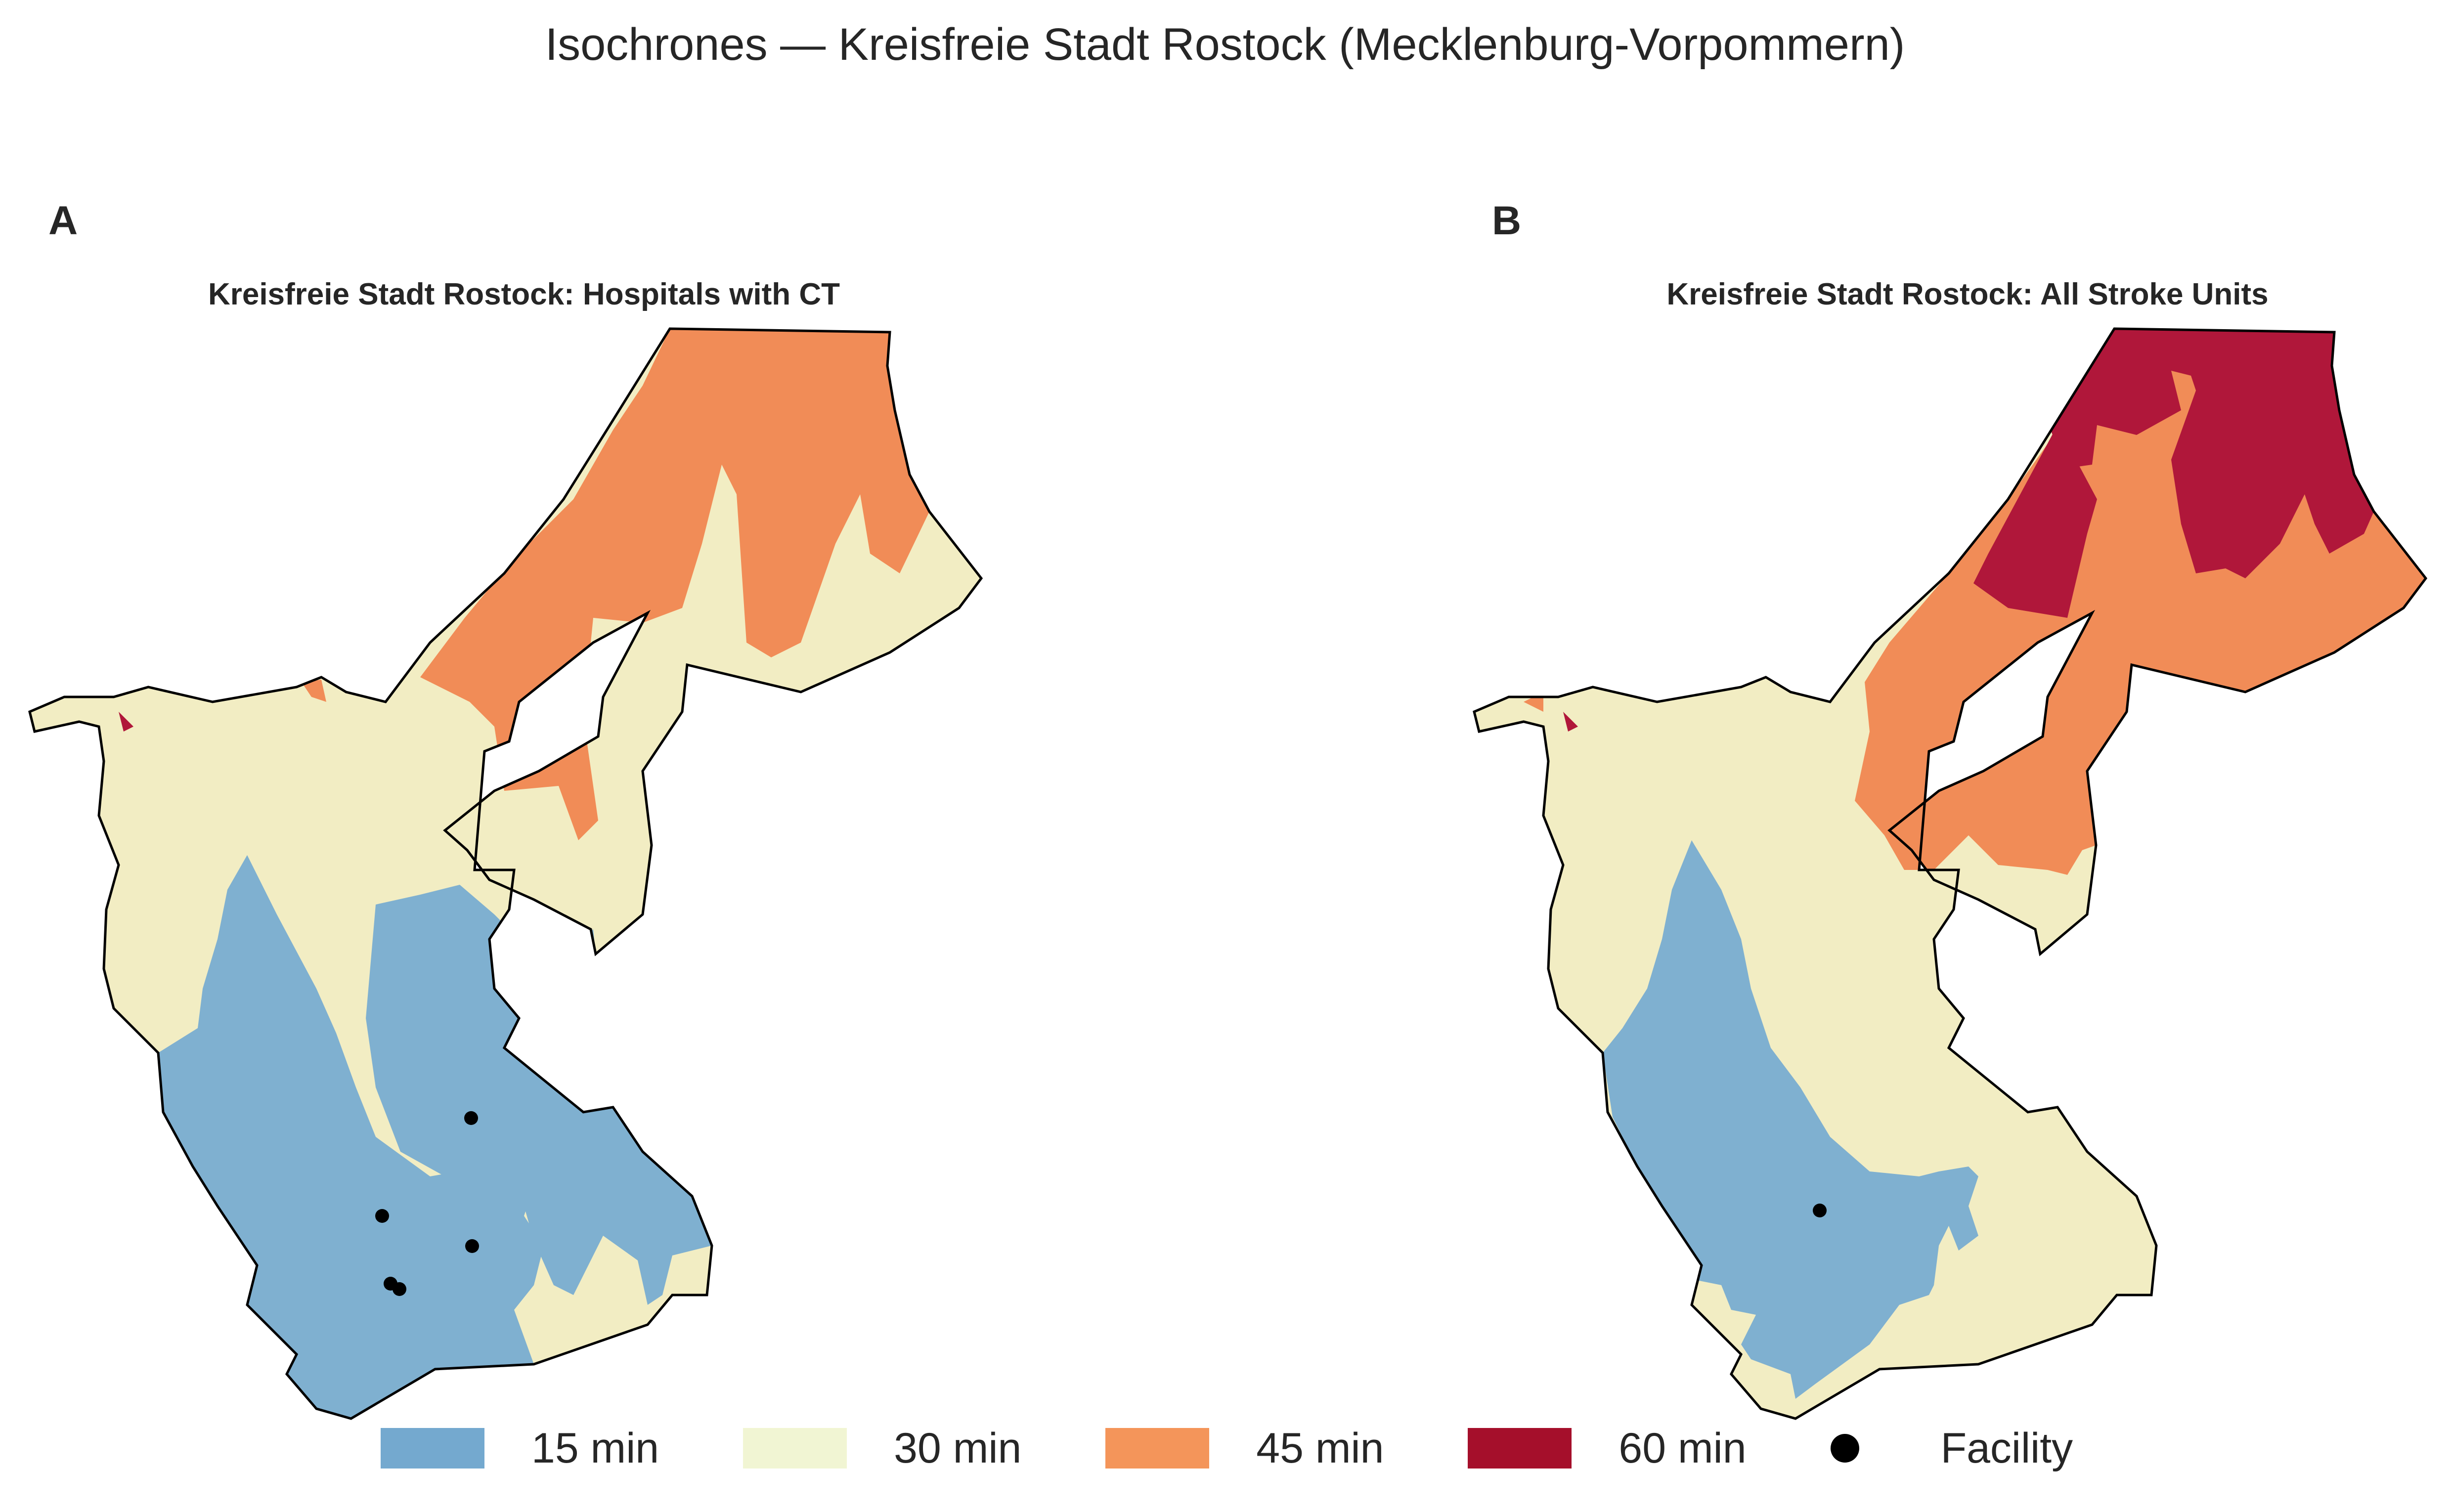  What do you see at coordinates (1844, 1449) in the screenshot?
I see `legend-facility-marker` at bounding box center [1844, 1449].